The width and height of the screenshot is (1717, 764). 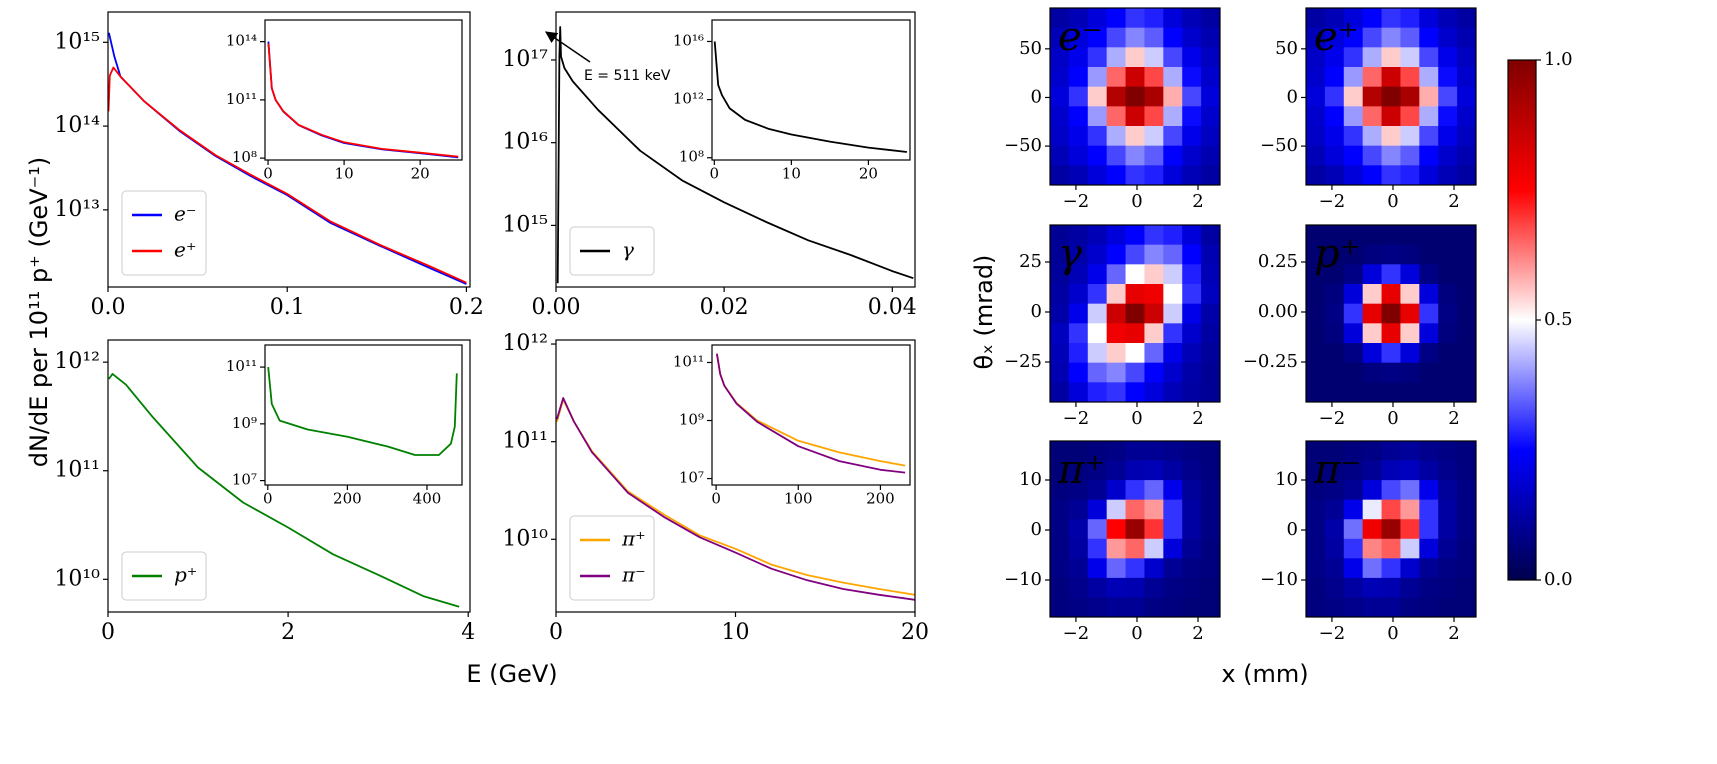 I want to click on x-tick-label: 0.2, so click(x=466, y=307).